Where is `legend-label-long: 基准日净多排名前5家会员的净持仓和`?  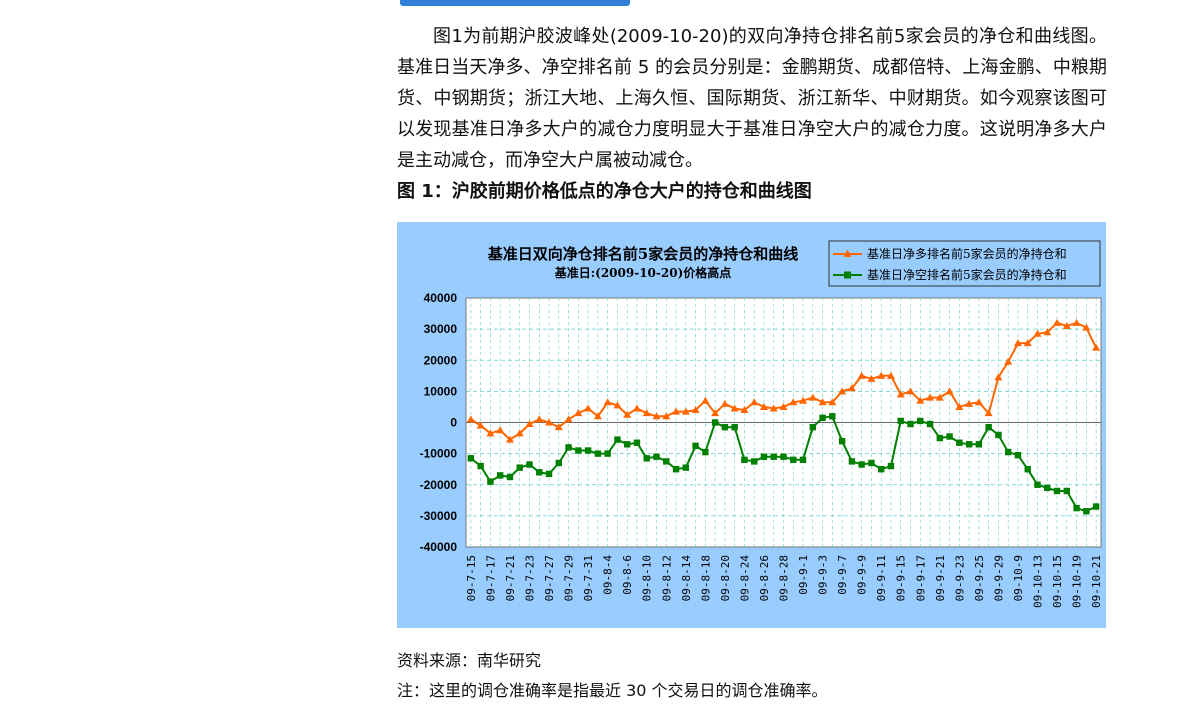
legend-label-long: 基准日净多排名前5家会员的净持仓和 is located at coordinates (967, 253).